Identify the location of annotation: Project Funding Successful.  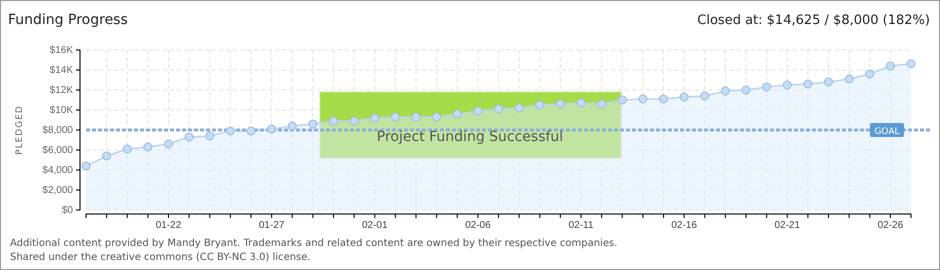
(470, 137).